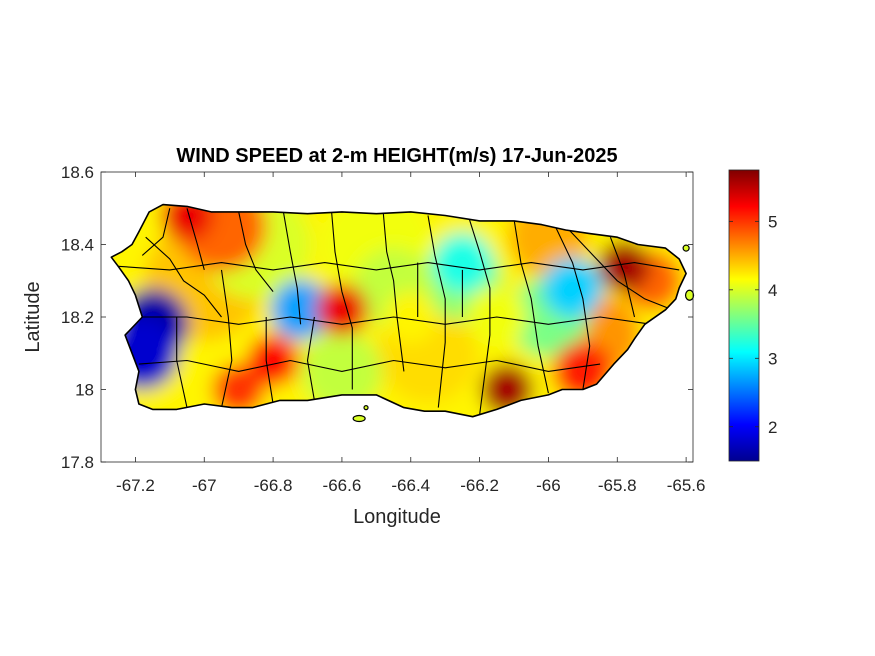 The height and width of the screenshot is (656, 875). I want to click on x-tick-label: -65.8, so click(617, 485).